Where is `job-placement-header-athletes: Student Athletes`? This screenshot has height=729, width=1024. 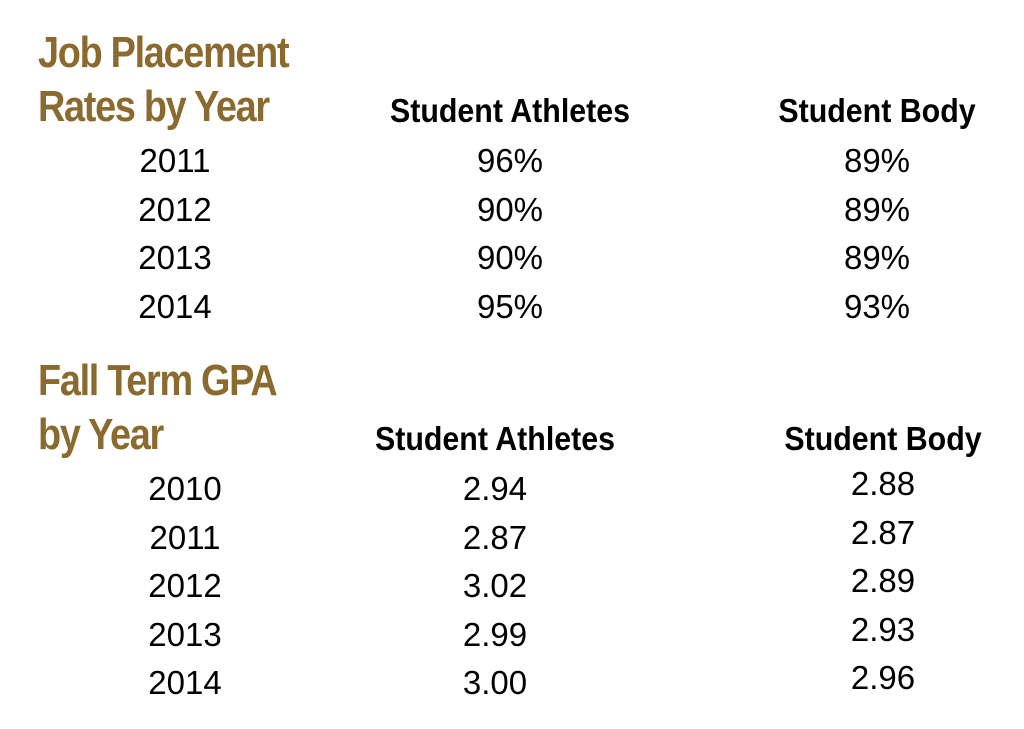 job-placement-header-athletes: Student Athletes is located at coordinates (510, 110).